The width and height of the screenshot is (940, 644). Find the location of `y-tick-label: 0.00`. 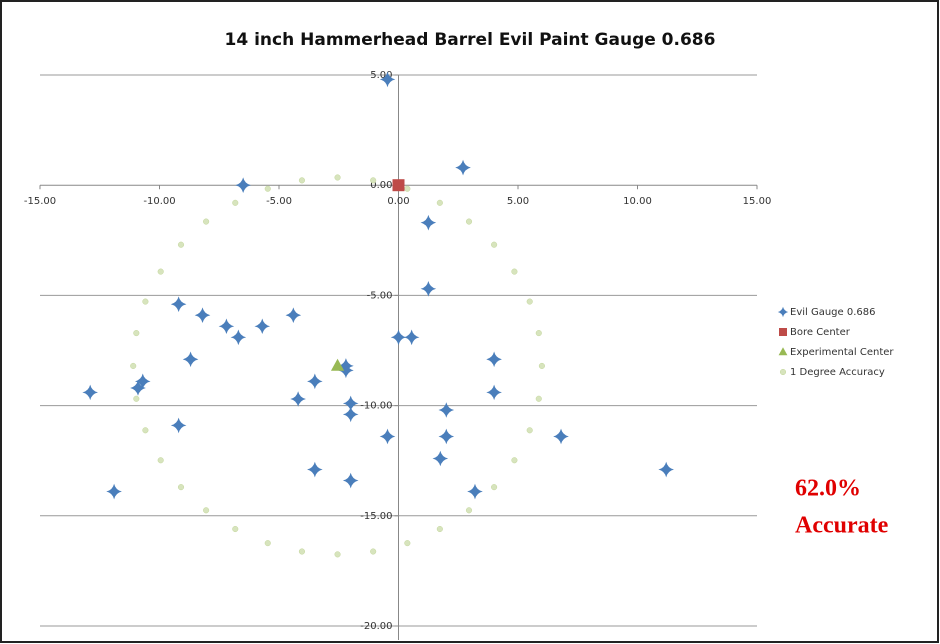

y-tick-label: 0.00 is located at coordinates (381, 185).